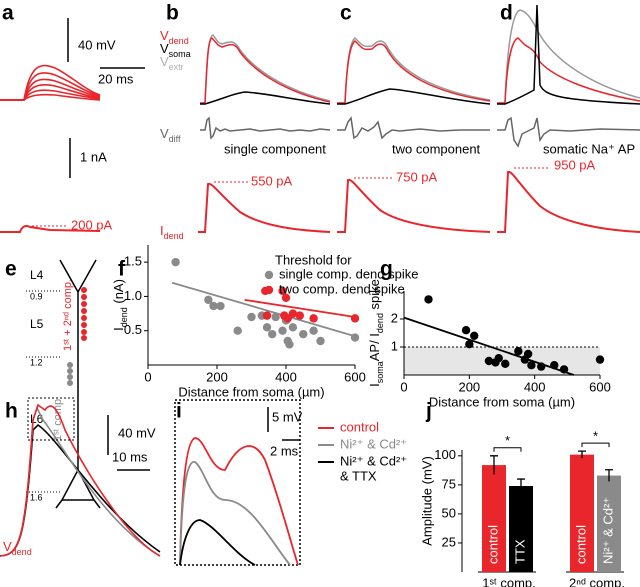 The height and width of the screenshot is (587, 640). Describe the element at coordinates (37, 275) in the screenshot. I see `layer-label: L4` at that location.